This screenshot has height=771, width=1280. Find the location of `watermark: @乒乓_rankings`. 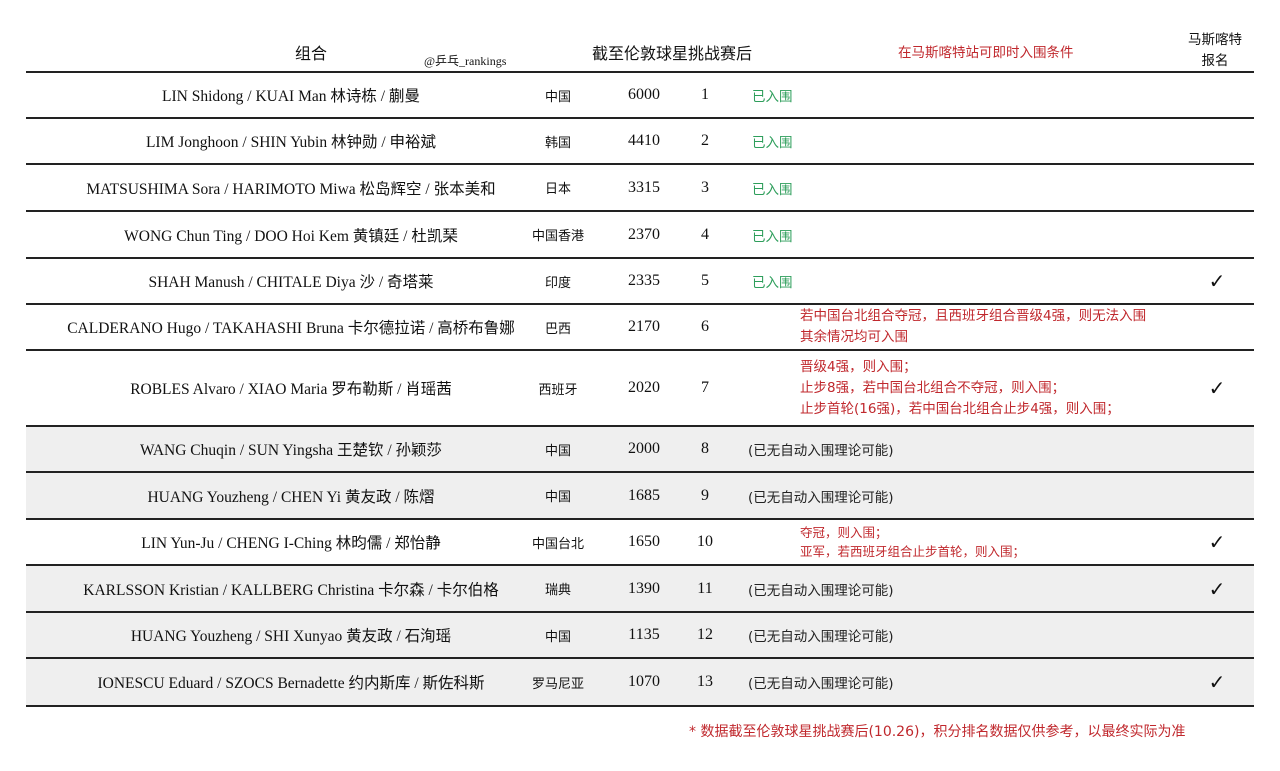

watermark: @乒乓_rankings is located at coordinates (465, 61).